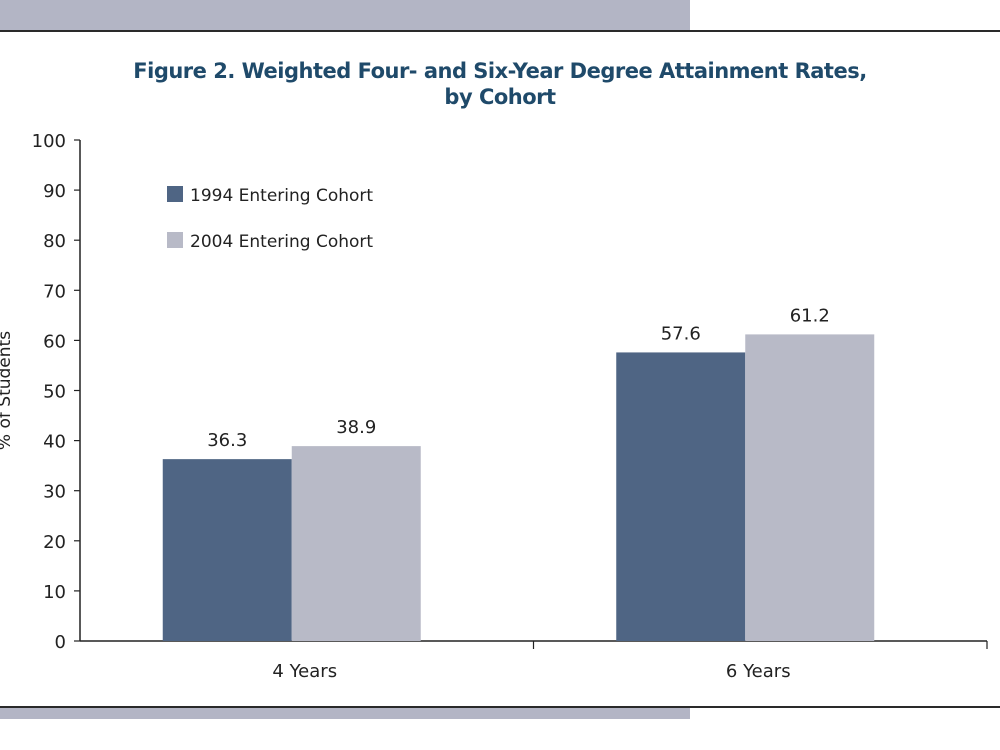 This screenshot has width=1000, height=750. Describe the element at coordinates (54, 392) in the screenshot. I see `y-tick-label: 50` at that location.